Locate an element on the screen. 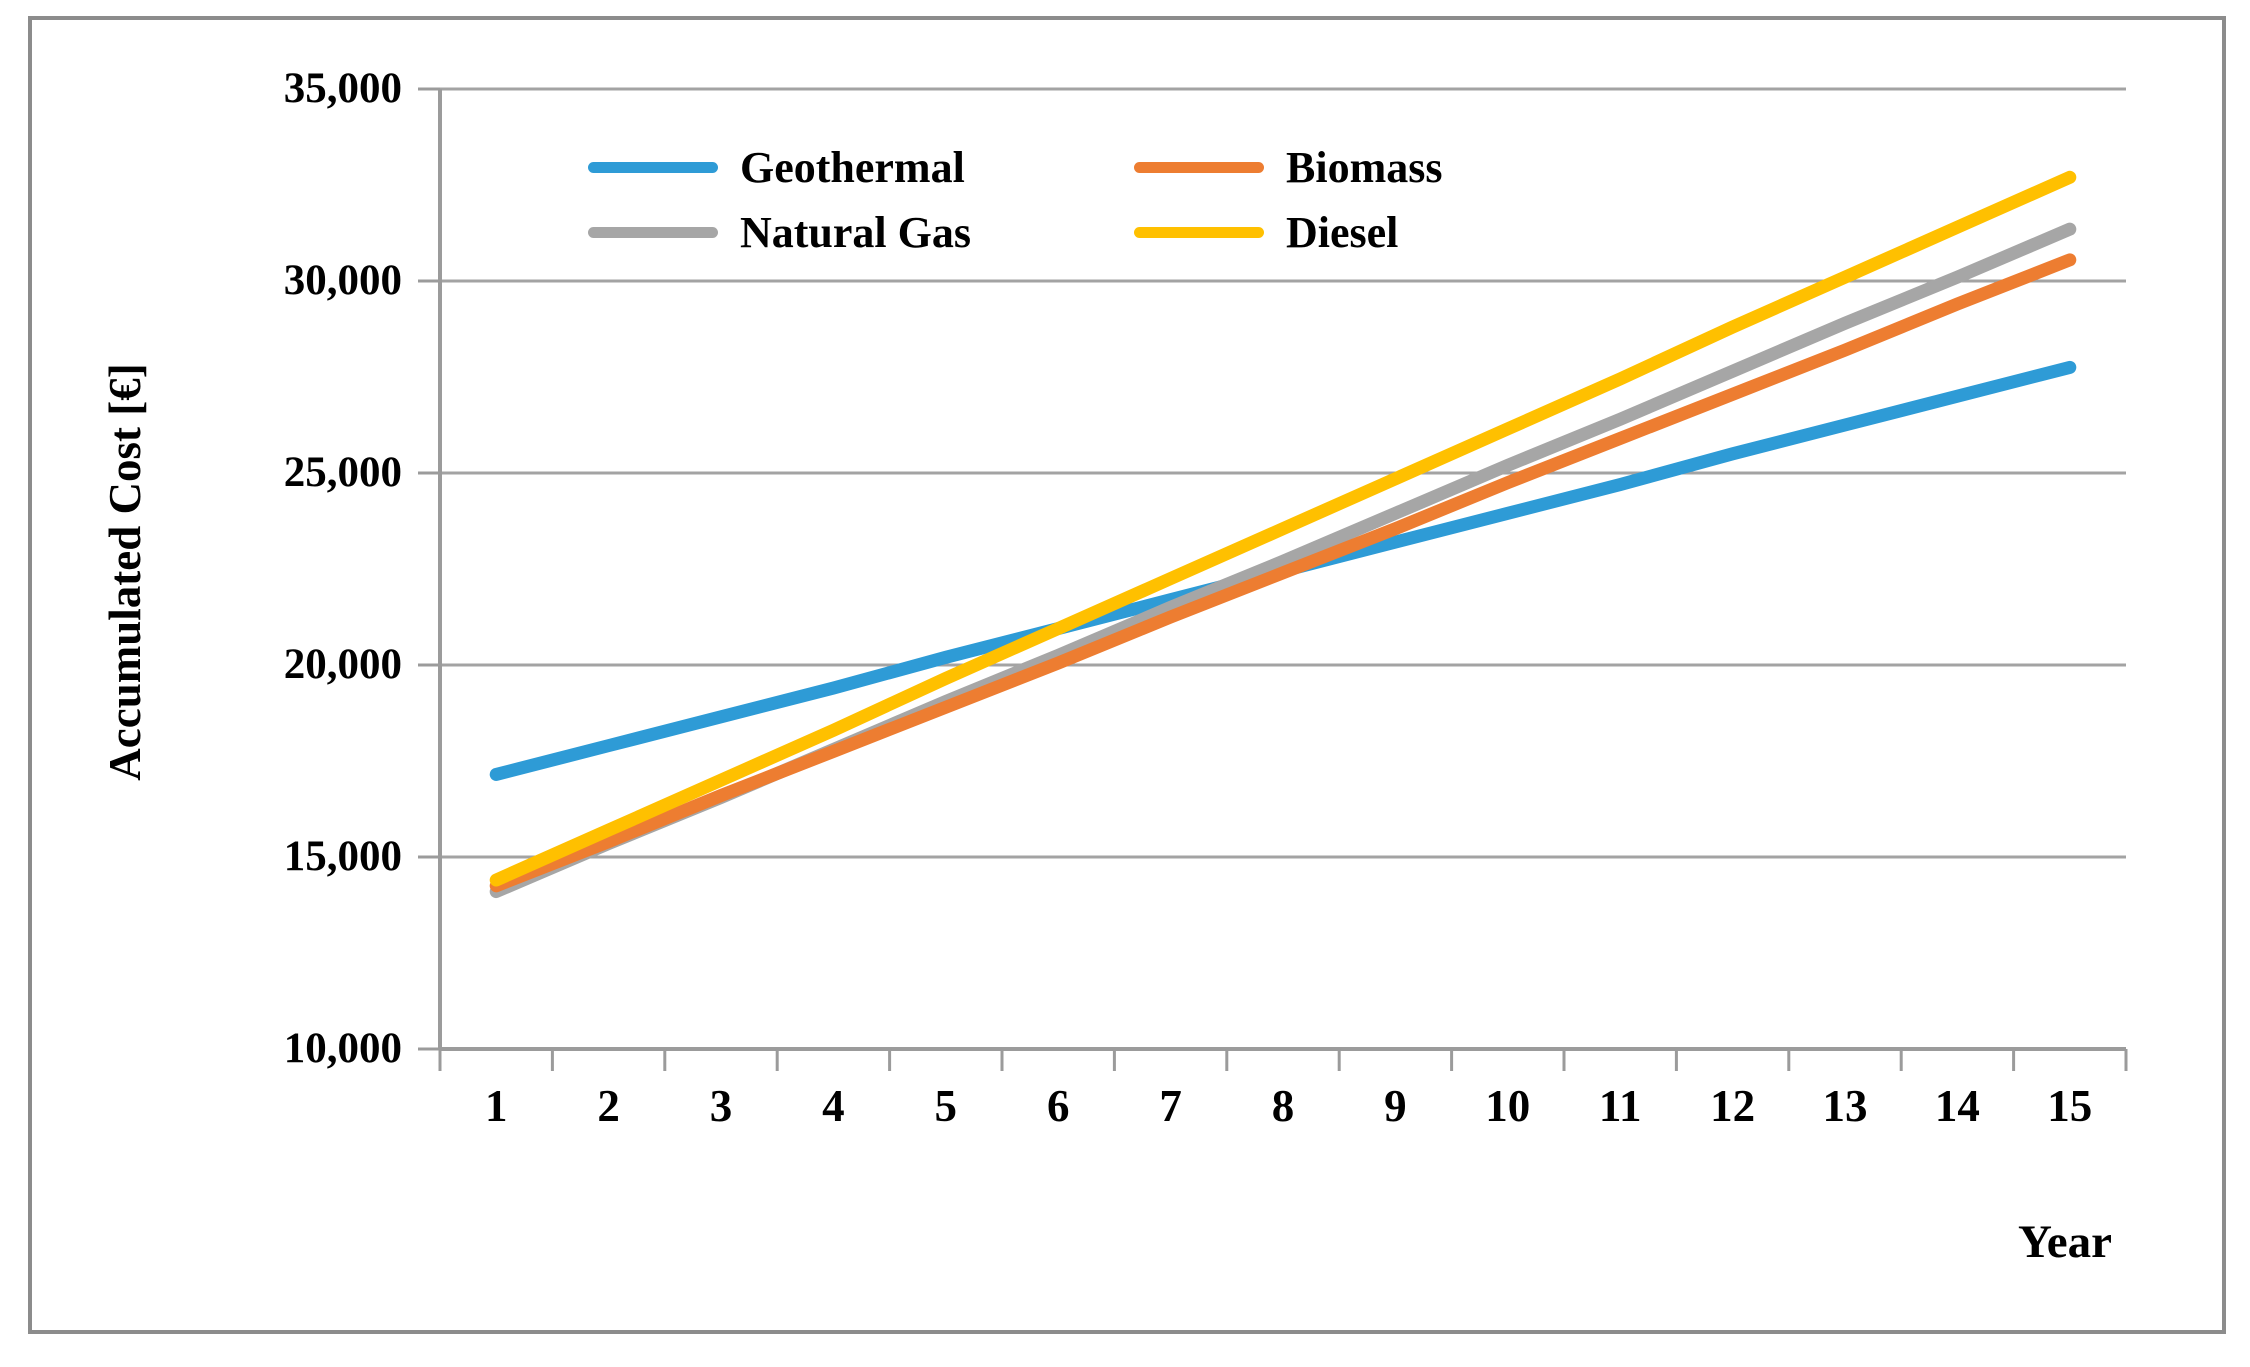 The image size is (2250, 1367). x-tick-label-8: 8 is located at coordinates (1283, 1106).